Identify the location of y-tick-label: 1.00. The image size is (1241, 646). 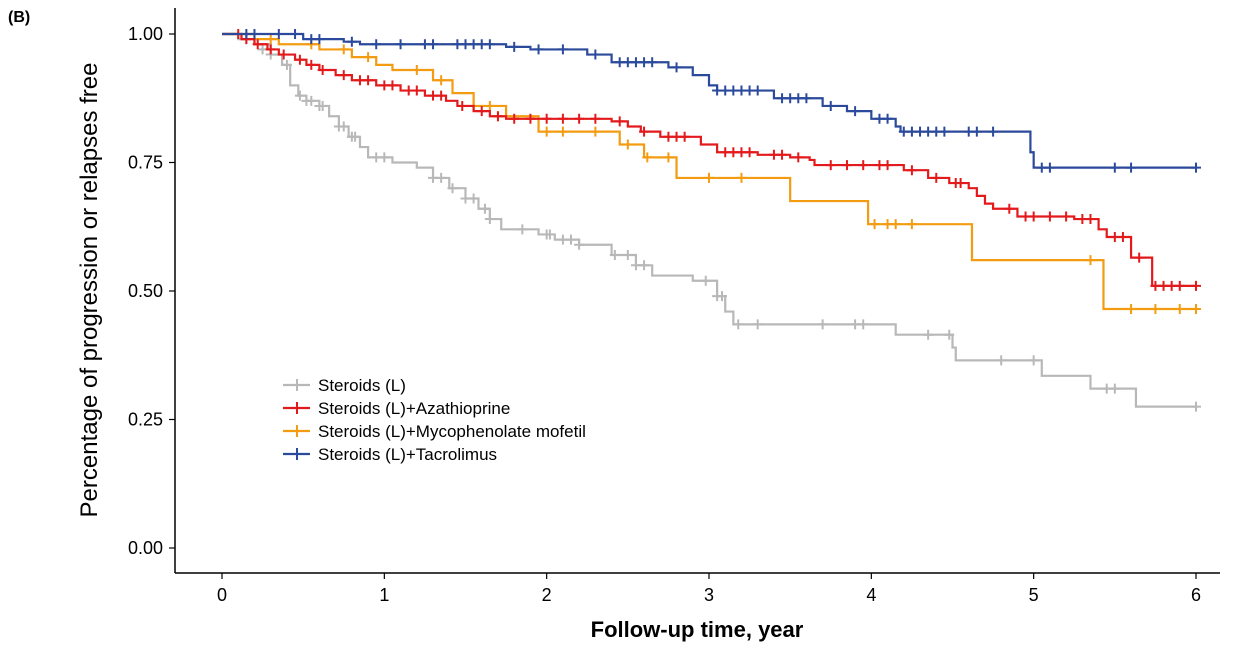
(145, 34).